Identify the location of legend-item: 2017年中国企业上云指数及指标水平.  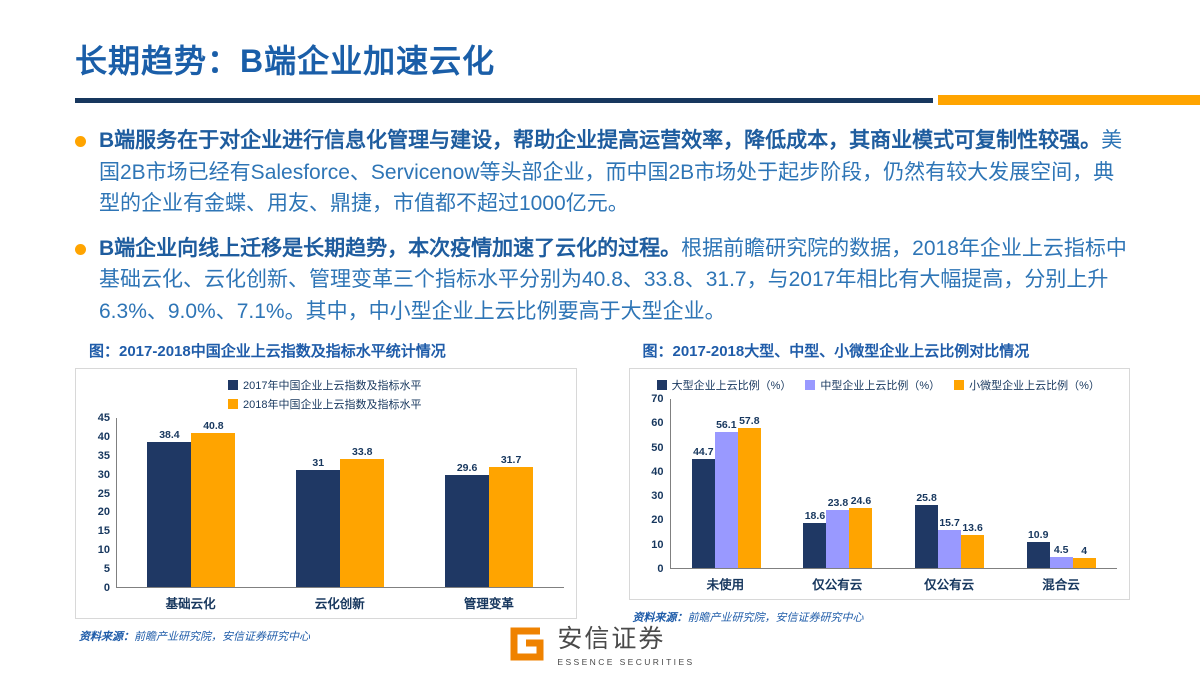
(324, 385).